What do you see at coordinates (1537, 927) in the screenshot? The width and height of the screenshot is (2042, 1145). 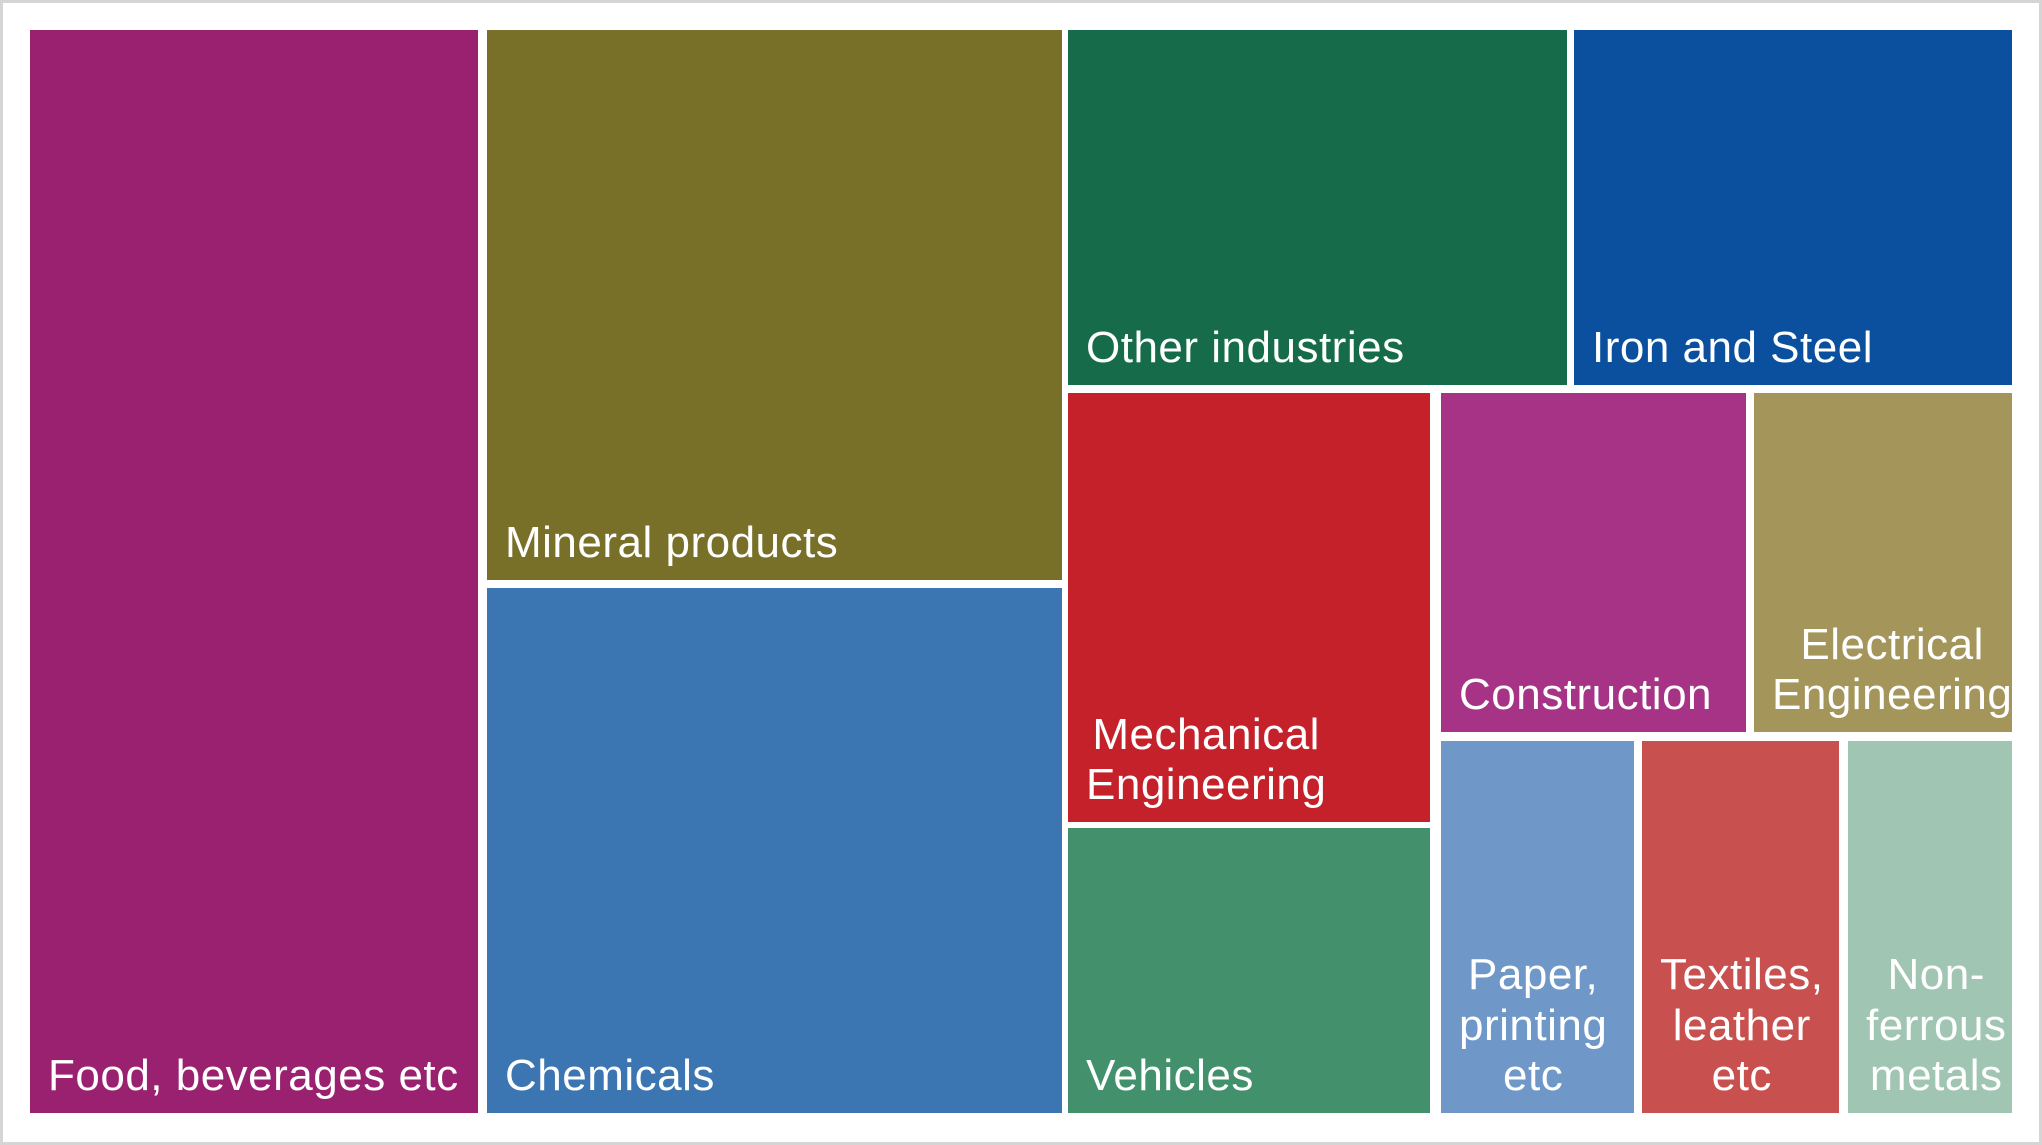 I see `treemap-tile-paper-printing: Paper, printing etc` at bounding box center [1537, 927].